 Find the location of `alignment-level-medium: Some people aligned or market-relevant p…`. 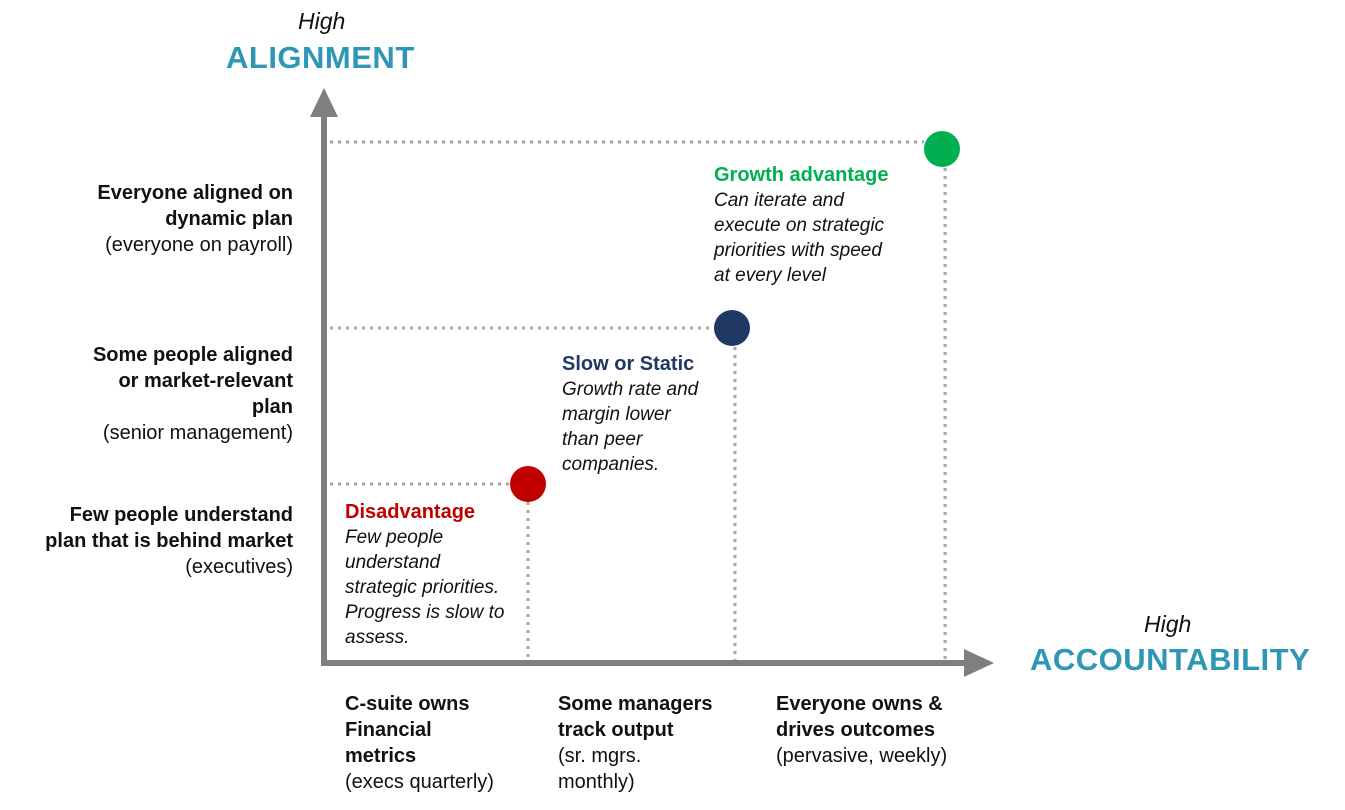

alignment-level-medium: Some people aligned or market-relevant p… is located at coordinates (193, 394).